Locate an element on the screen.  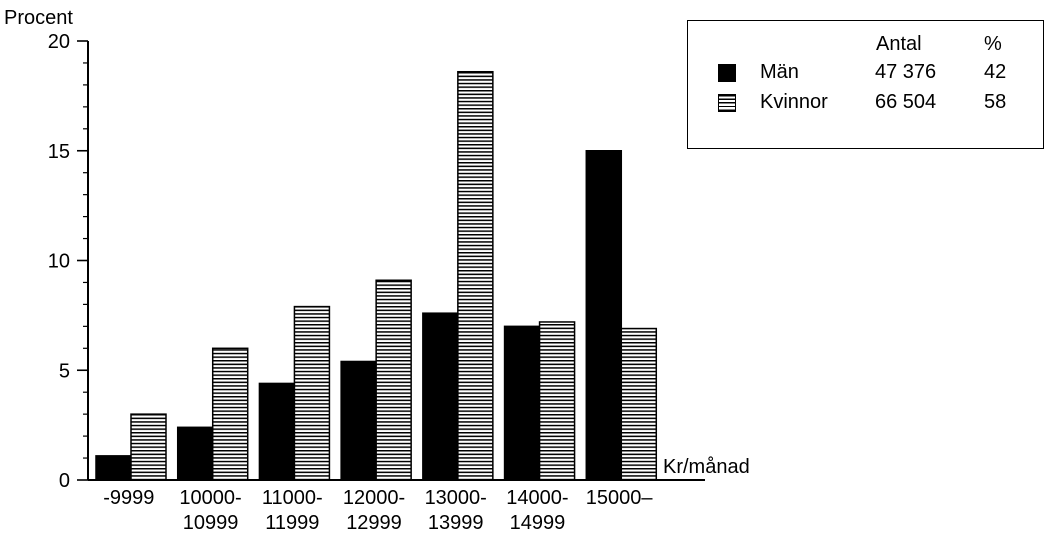
legend-row-kvinnor: Kvinnor 66 504 58 is located at coordinates (865, 104).